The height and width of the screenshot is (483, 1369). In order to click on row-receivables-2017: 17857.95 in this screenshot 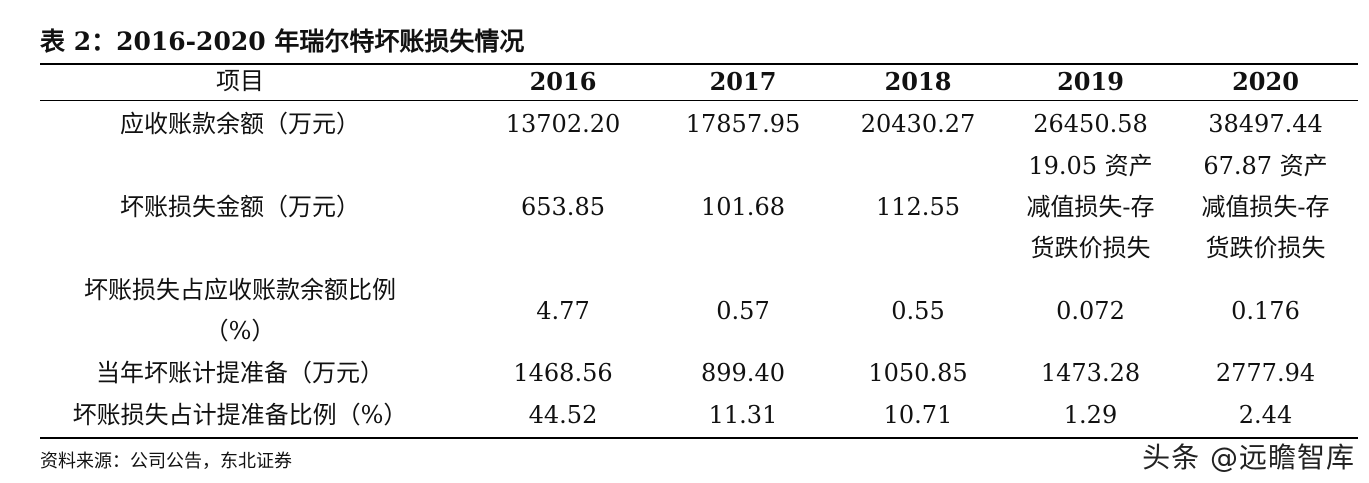, I will do `click(743, 124)`.